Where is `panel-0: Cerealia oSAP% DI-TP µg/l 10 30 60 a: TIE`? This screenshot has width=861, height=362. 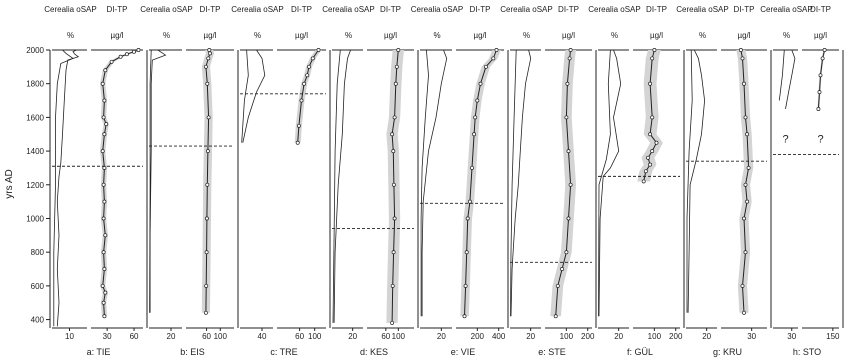 panel-0: Cerealia oSAP% DI-TP µg/l 10 30 60 a: TIE is located at coordinates (96, 181).